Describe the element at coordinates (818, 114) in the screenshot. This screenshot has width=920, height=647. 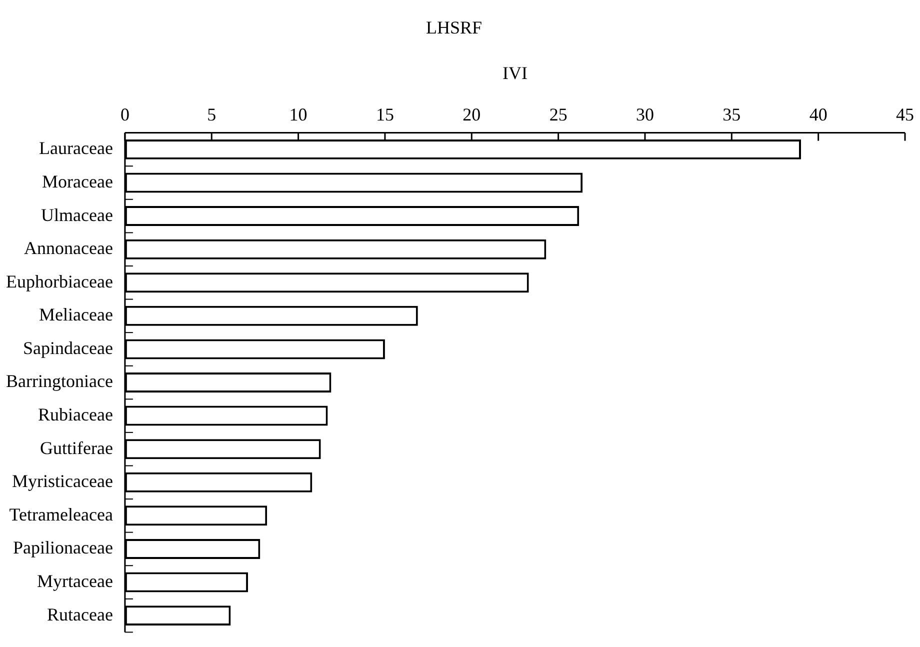
I see `x-tick-label: 40` at that location.